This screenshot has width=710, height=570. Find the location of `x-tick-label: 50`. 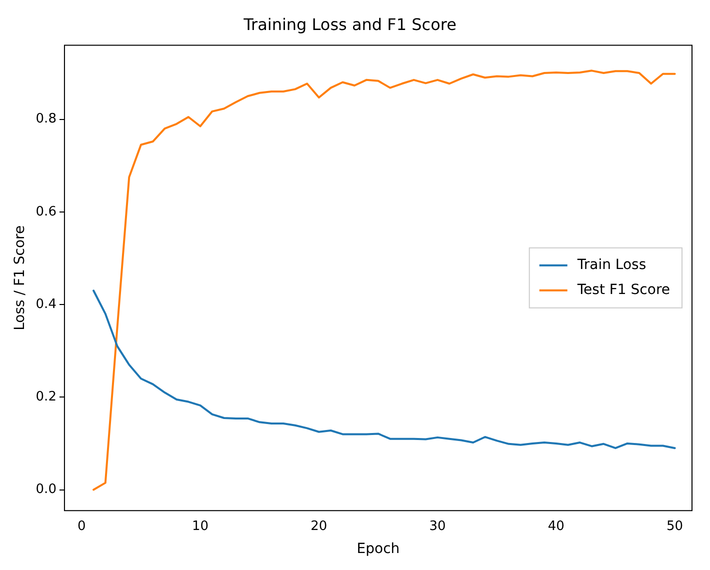

x-tick-label: 50 is located at coordinates (675, 526).